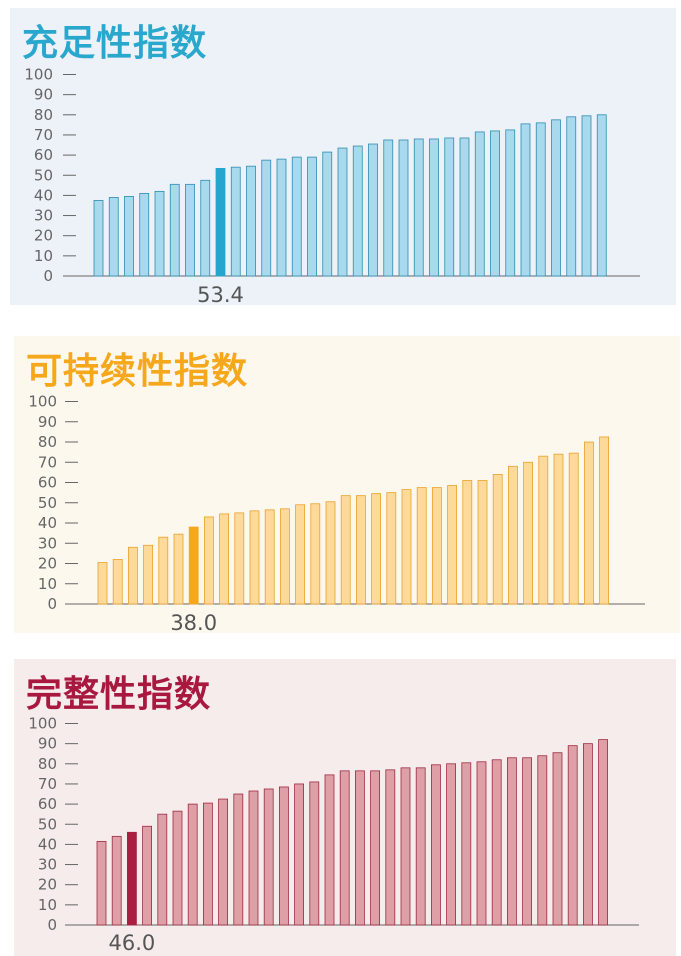 The image size is (681, 956). What do you see at coordinates (47, 824) in the screenshot?
I see `integrity-ytick-label: 50` at bounding box center [47, 824].